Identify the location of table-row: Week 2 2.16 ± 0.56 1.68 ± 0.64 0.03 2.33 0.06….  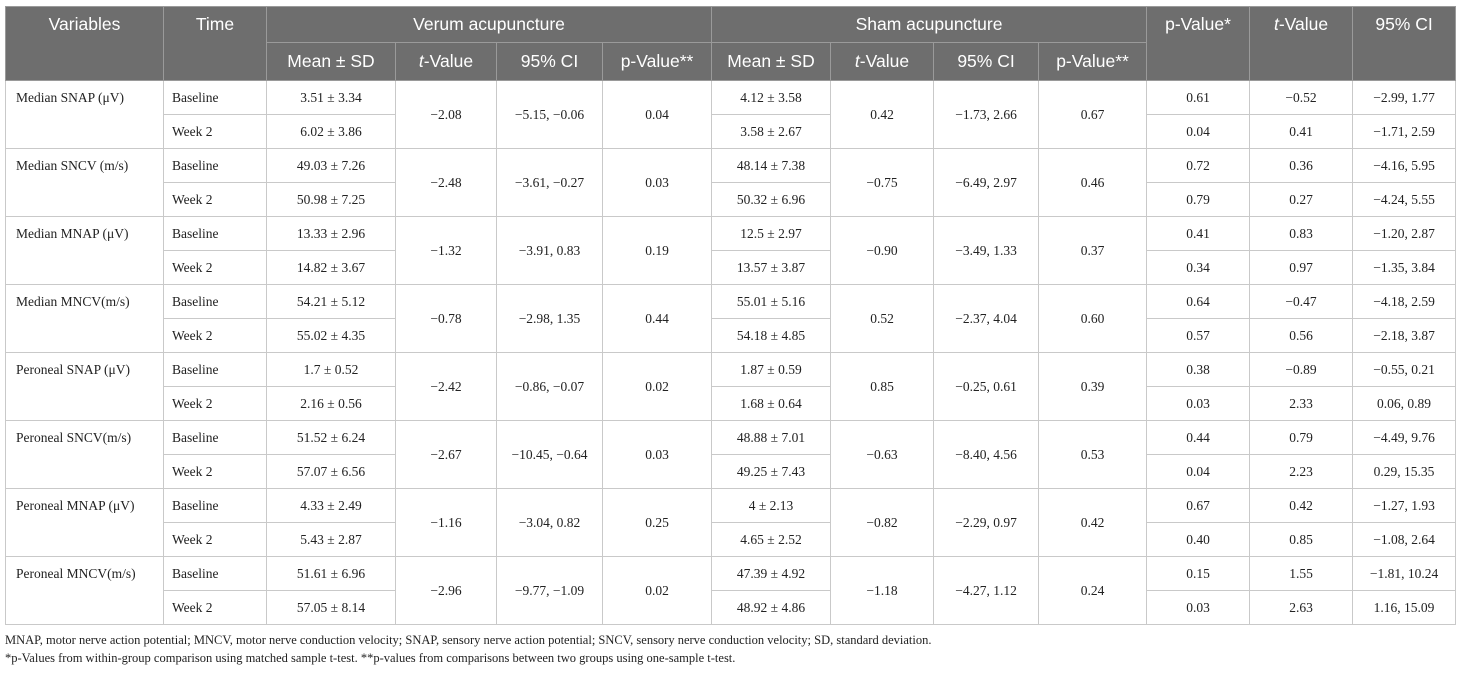
(731, 403).